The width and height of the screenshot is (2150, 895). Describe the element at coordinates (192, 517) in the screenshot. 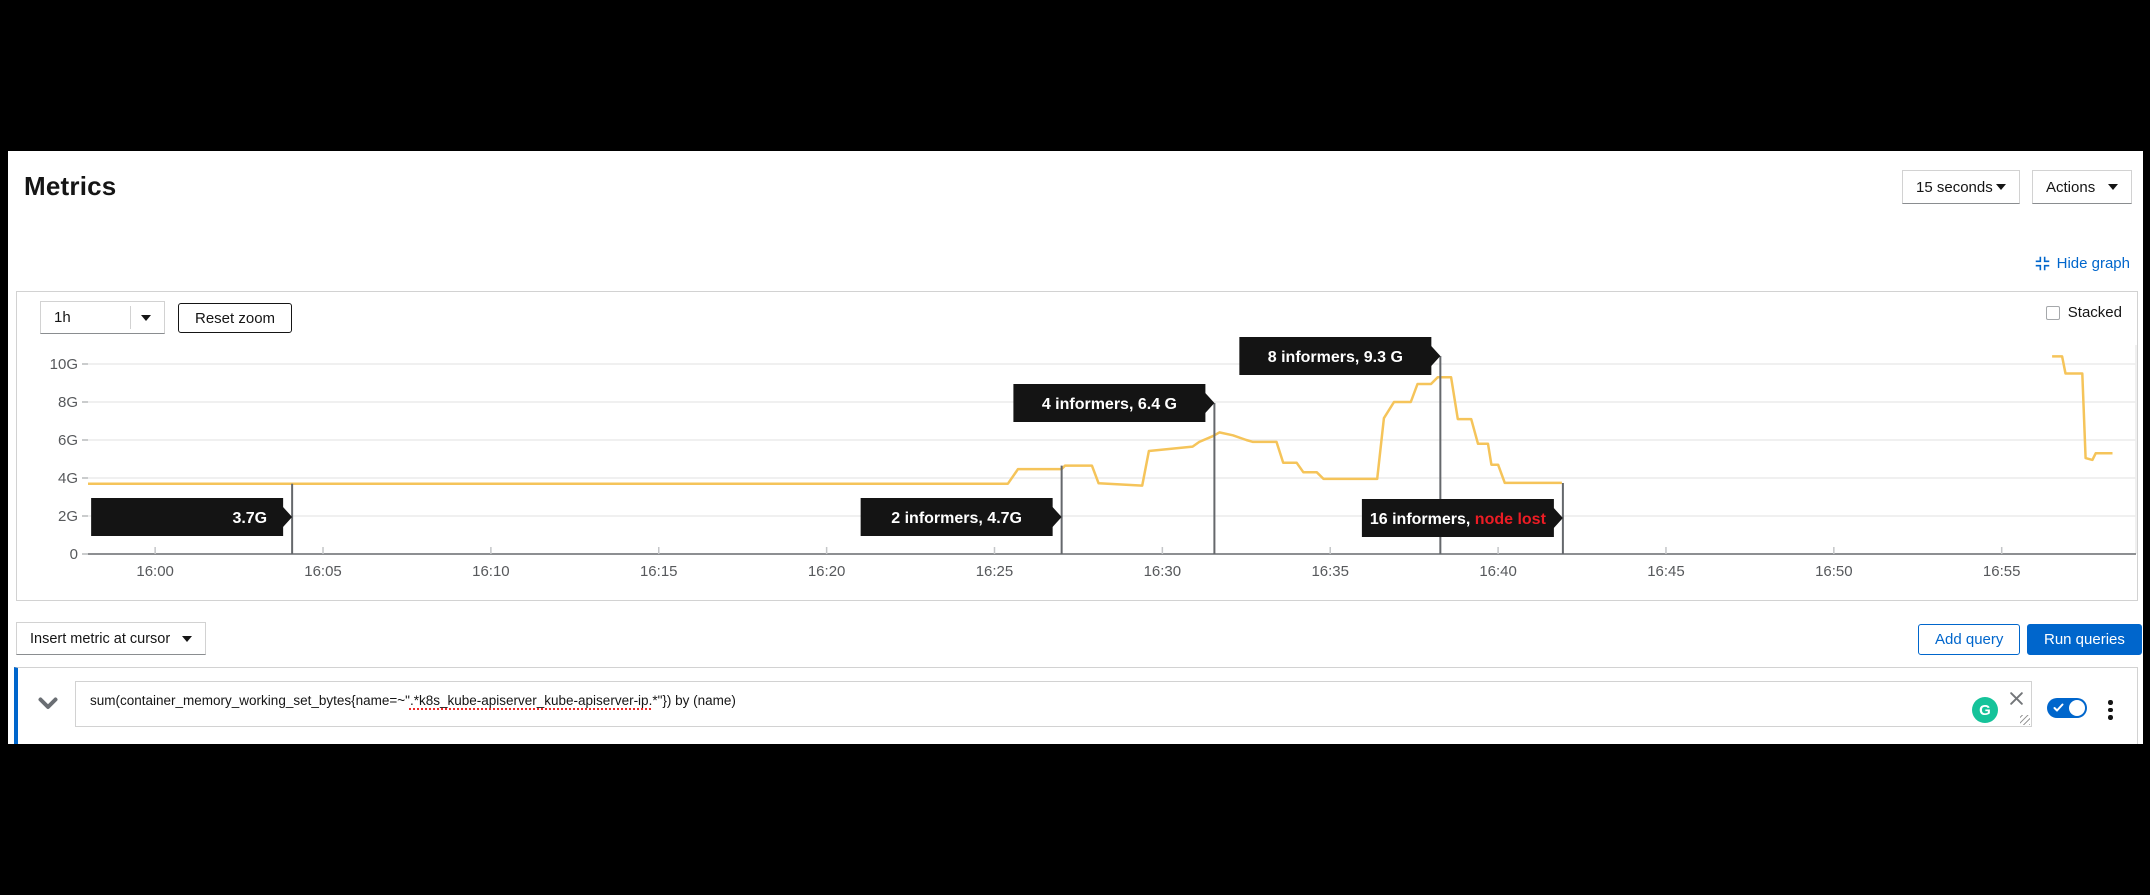

I see `chart-annotation-tooltip: 3.7G` at that location.